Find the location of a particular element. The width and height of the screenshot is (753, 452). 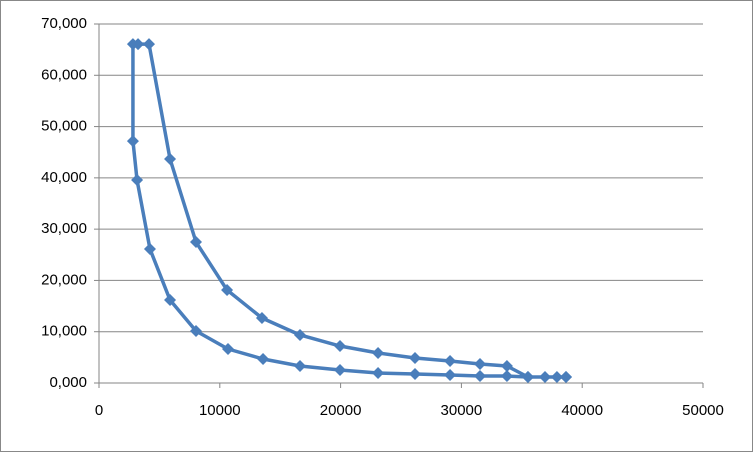

x-tick-label: 30000 is located at coordinates (462, 410).